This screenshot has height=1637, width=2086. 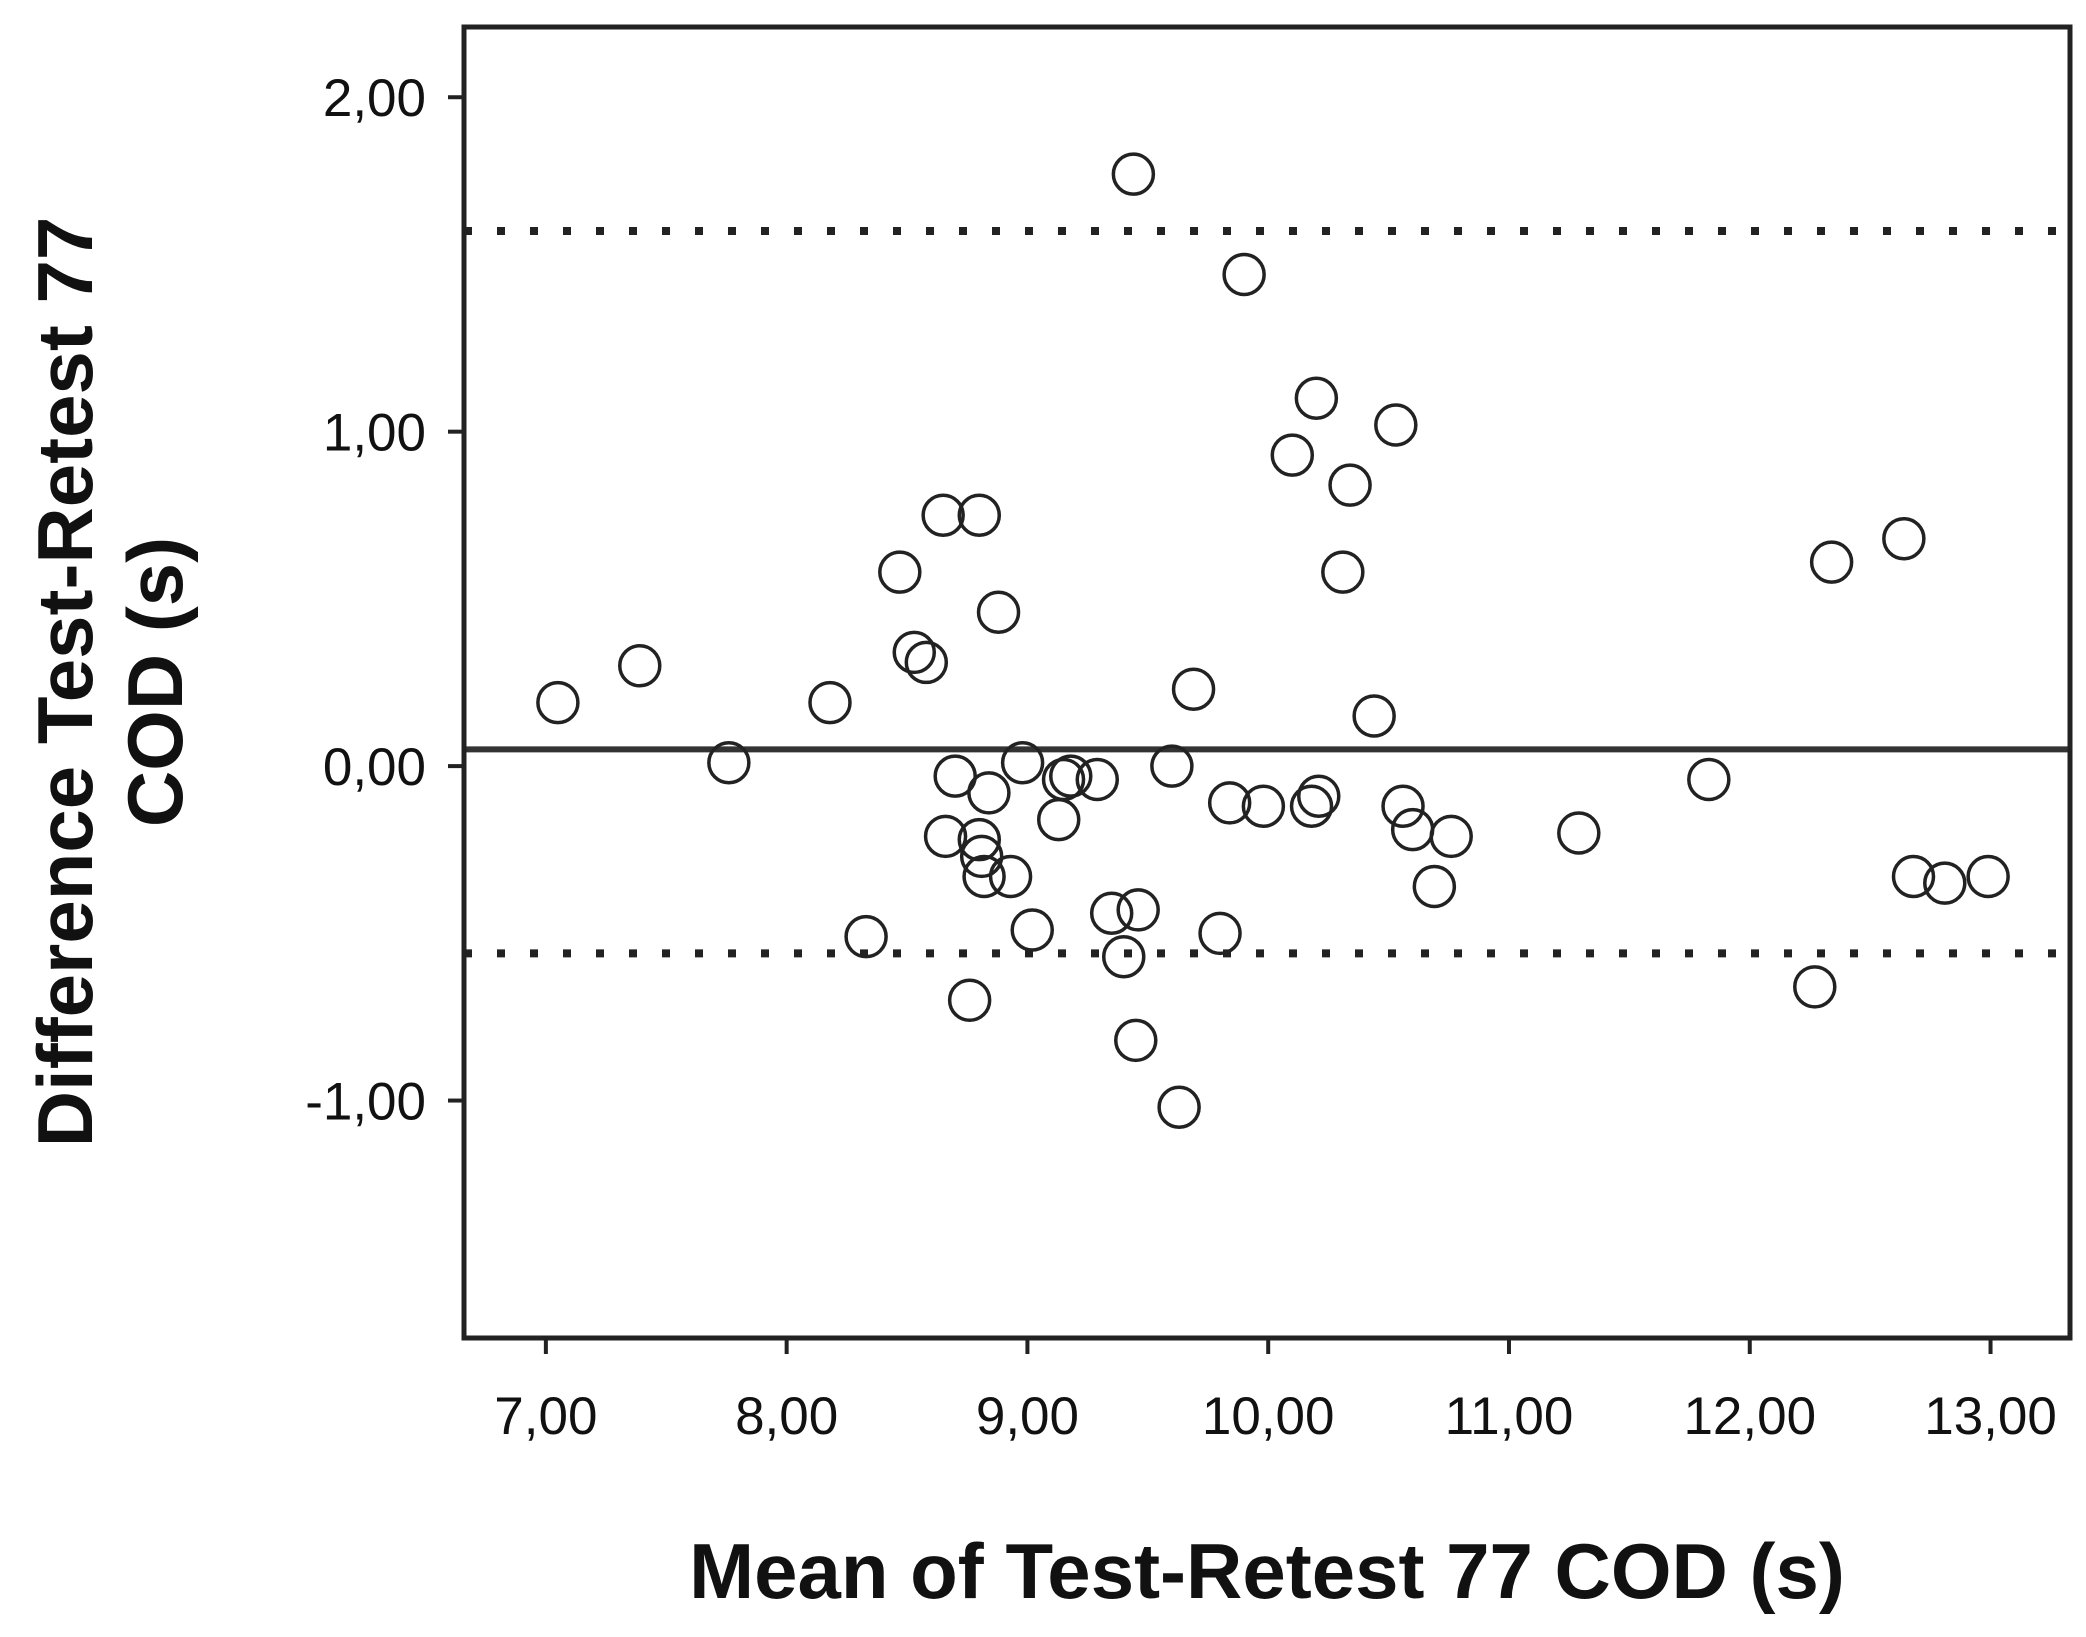 I want to click on x-tick-label: 13,00, so click(x=1990, y=1416).